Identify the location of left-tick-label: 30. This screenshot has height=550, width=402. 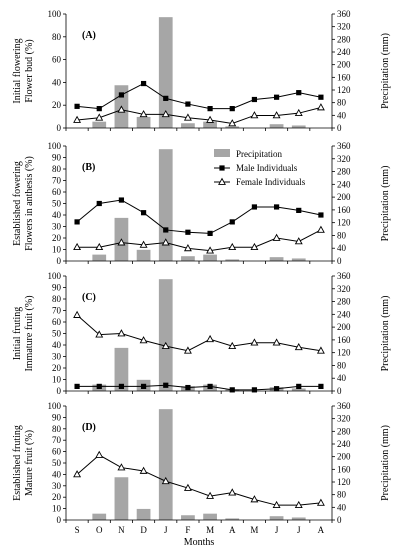
(57, 227).